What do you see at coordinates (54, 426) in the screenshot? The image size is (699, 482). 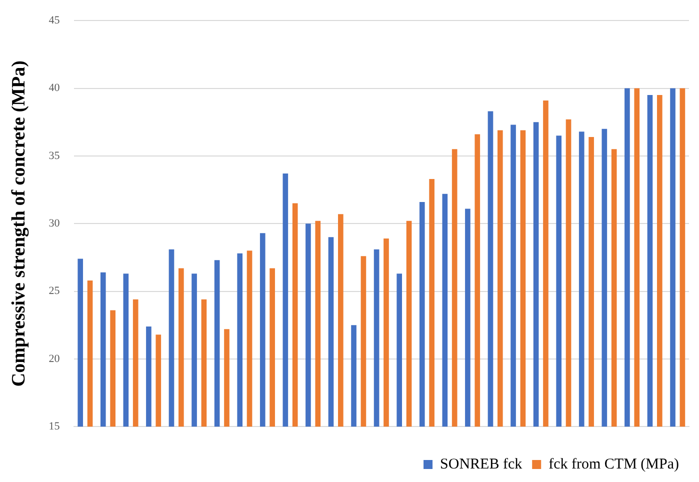 I see `y-tick-label: 15` at bounding box center [54, 426].